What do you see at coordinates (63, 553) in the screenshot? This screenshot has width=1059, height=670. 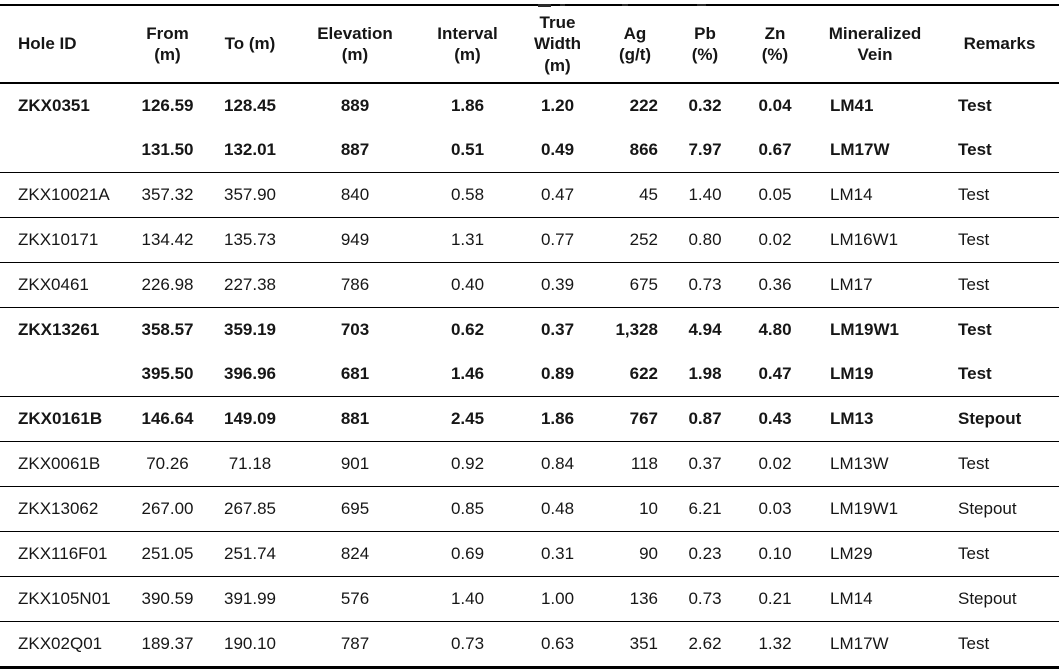 I see `cell-hole-id: ZKX116F01` at bounding box center [63, 553].